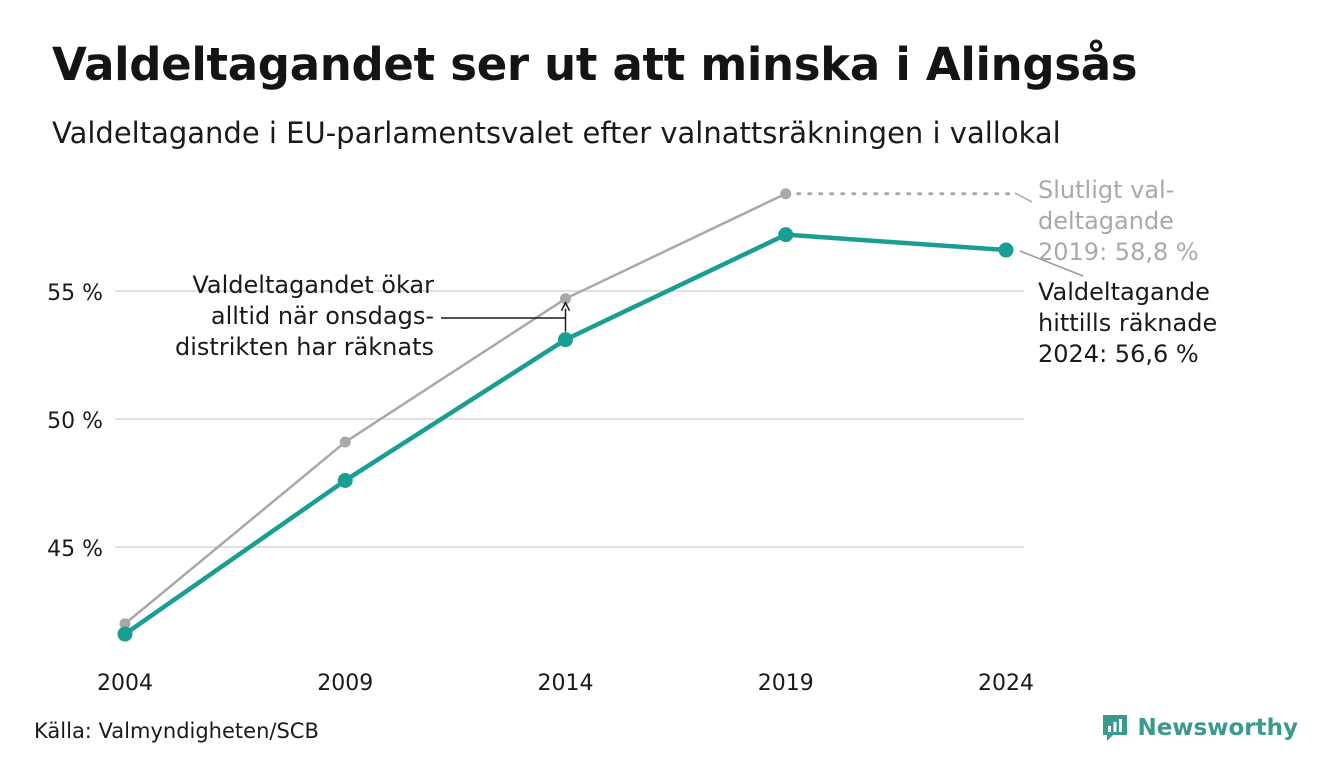  Describe the element at coordinates (304, 347) in the screenshot. I see `arrow-annotation-line: distrikten har räknats` at that location.